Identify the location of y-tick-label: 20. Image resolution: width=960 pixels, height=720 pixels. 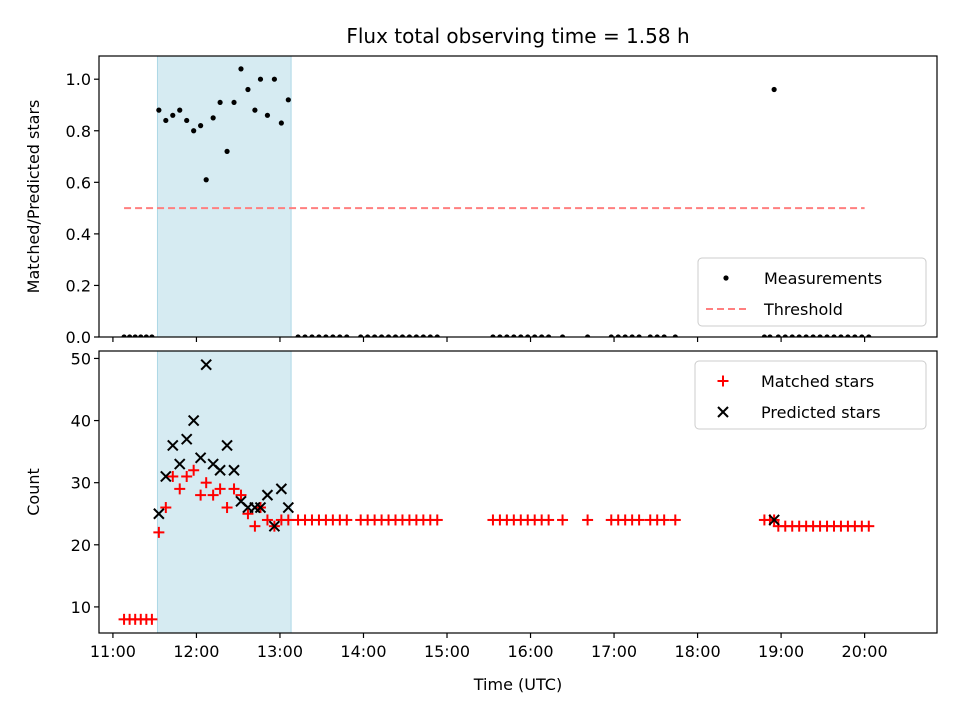
(81, 545).